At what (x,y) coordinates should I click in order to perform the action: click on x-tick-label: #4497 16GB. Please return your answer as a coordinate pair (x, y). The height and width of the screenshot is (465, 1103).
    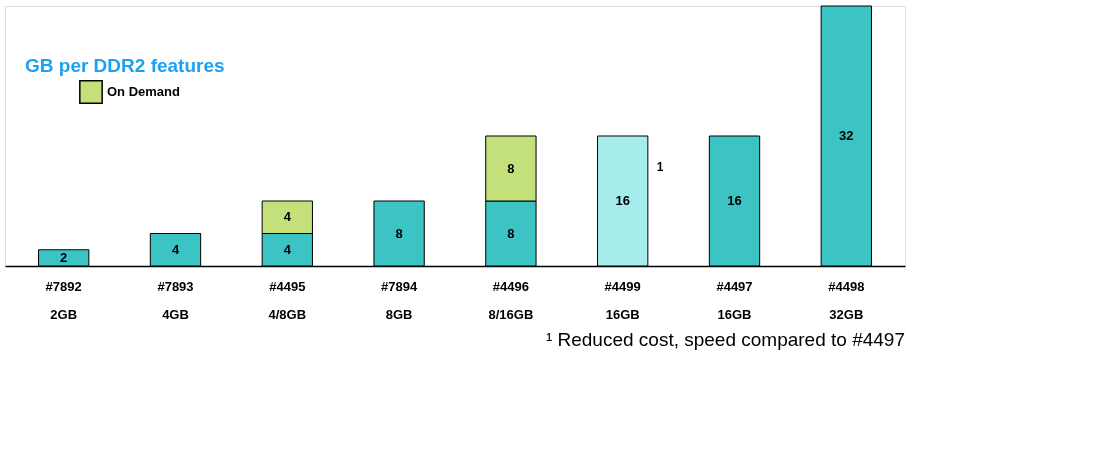
    Looking at the image, I should click on (734, 300).